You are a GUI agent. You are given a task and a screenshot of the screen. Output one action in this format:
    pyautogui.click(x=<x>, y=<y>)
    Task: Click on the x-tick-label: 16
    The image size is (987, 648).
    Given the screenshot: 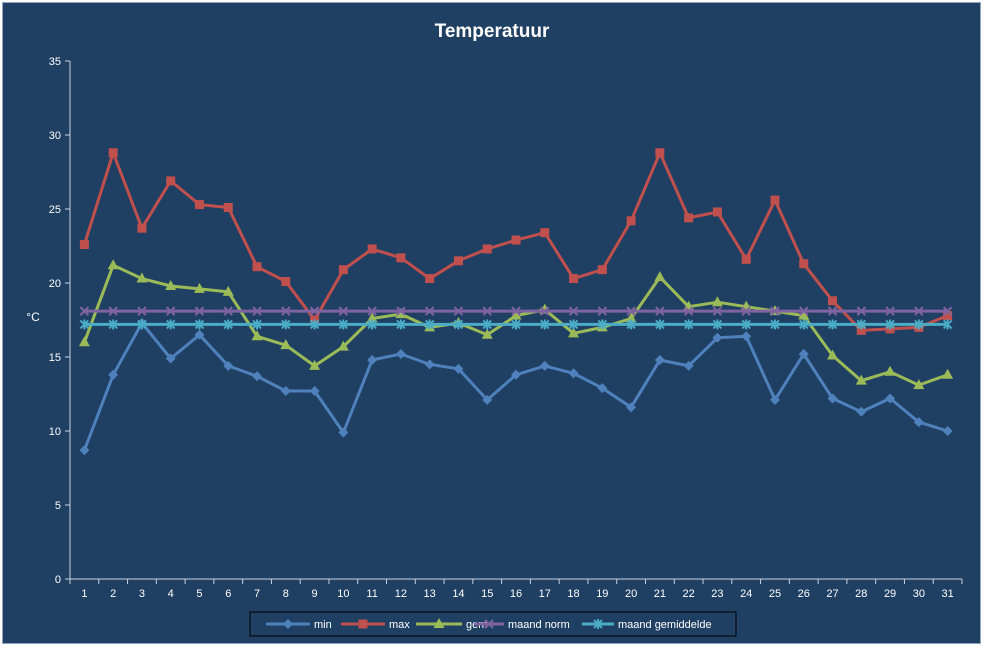 What is the action you would take?
    pyautogui.click(x=516, y=594)
    